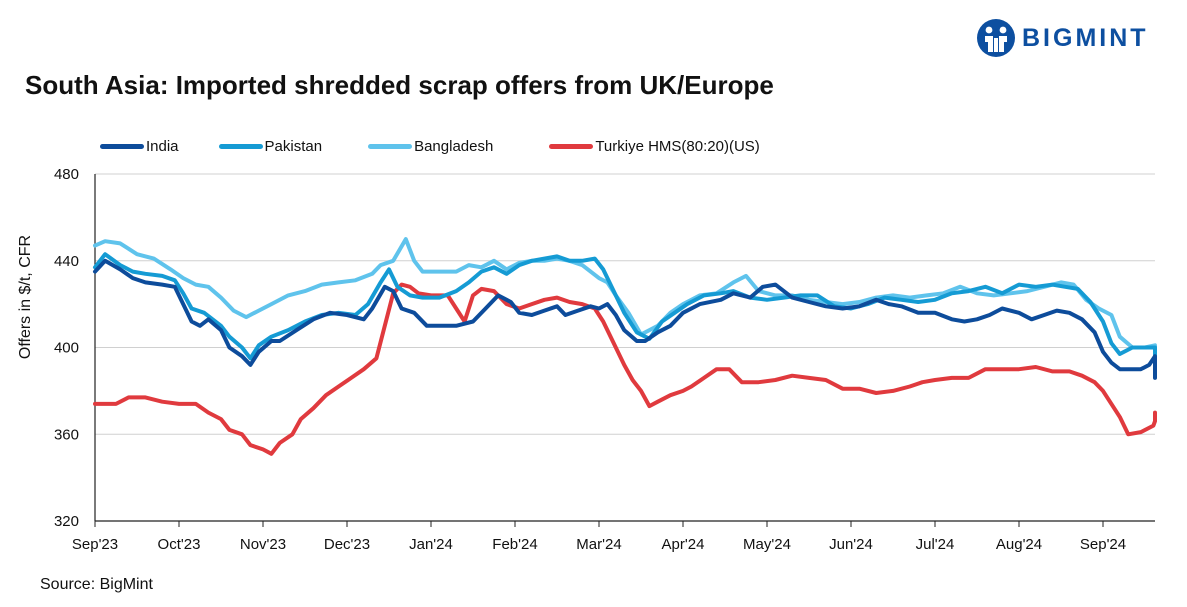 The width and height of the screenshot is (1187, 607). I want to click on x-tick-label: Aug'24, so click(1019, 544).